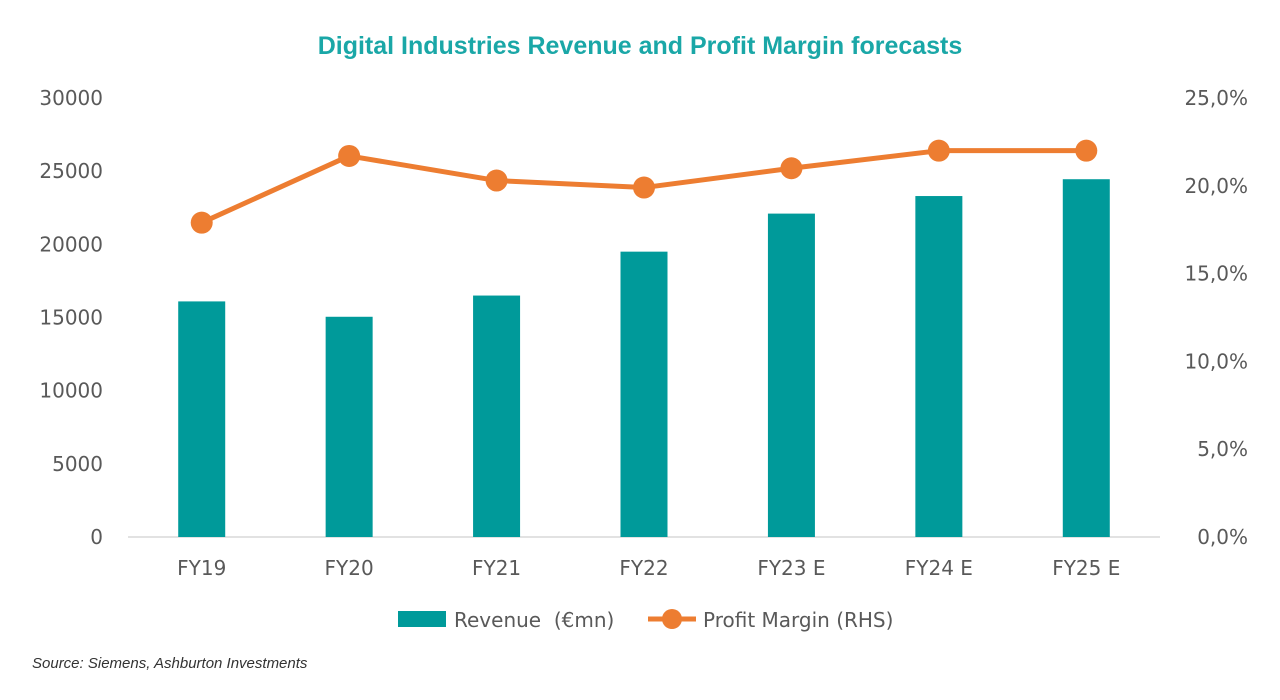 This screenshot has height=700, width=1280. What do you see at coordinates (96, 537) in the screenshot?
I see `left-tick-label: 0` at bounding box center [96, 537].